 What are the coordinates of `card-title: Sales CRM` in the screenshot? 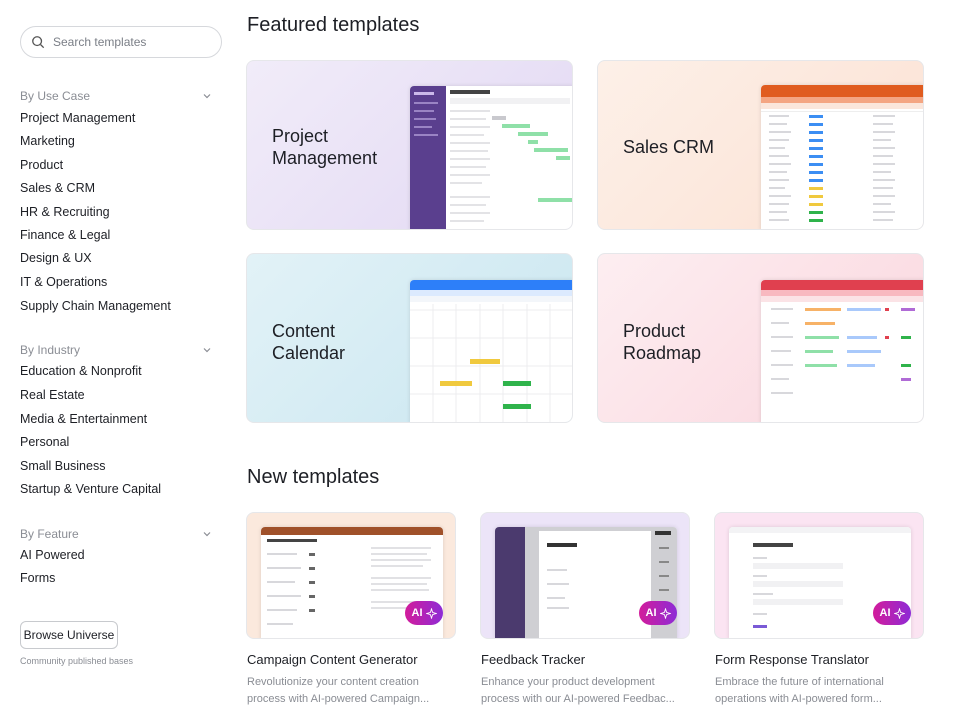 It's located at (669, 147).